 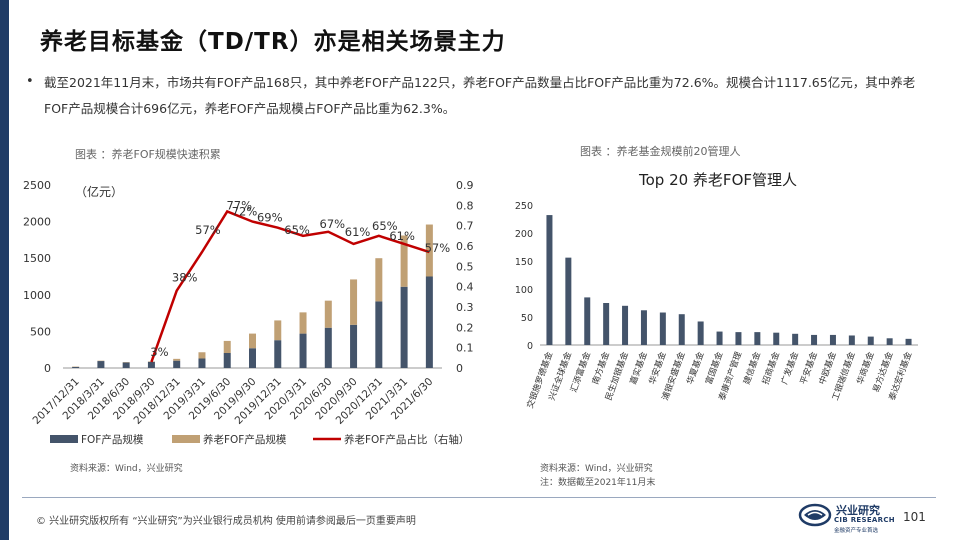 What do you see at coordinates (37, 258) in the screenshot?
I see `y-tick-label: 1500` at bounding box center [37, 258].